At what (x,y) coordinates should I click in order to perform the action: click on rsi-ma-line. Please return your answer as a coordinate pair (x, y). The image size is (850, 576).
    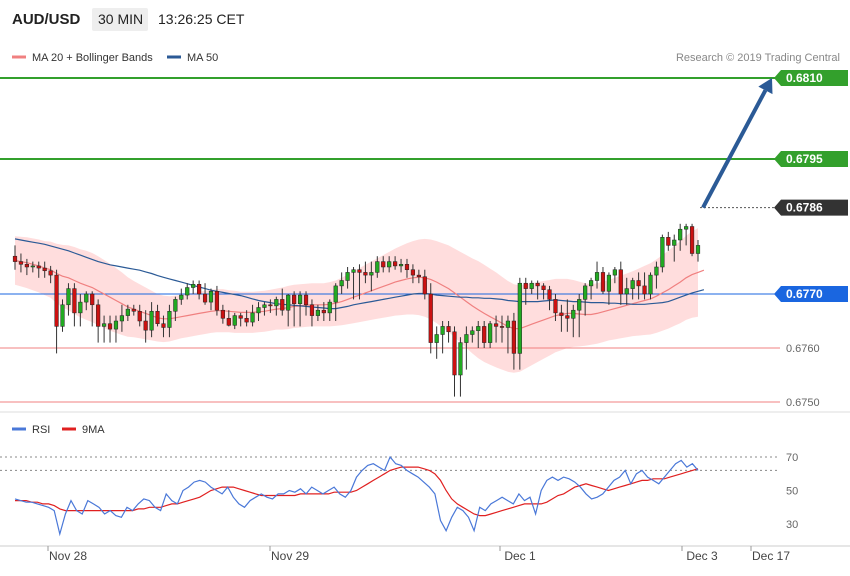
    Looking at the image, I should click on (357, 491).